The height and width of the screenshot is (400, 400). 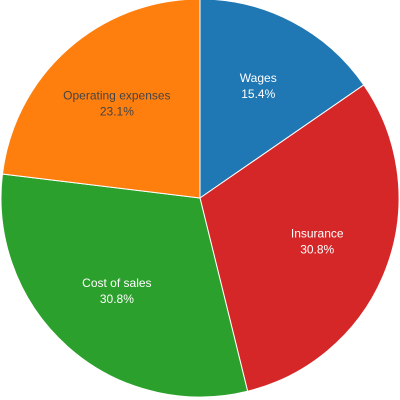 What do you see at coordinates (116, 95) in the screenshot?
I see `slice-label: Operating expenses` at bounding box center [116, 95].